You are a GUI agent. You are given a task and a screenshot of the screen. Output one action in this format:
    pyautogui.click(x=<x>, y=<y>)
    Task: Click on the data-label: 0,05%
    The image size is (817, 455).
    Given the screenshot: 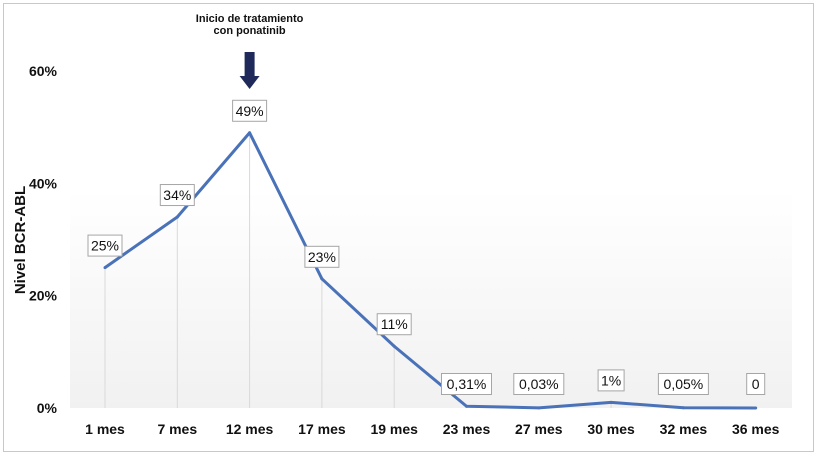 What is the action you would take?
    pyautogui.click(x=683, y=384)
    